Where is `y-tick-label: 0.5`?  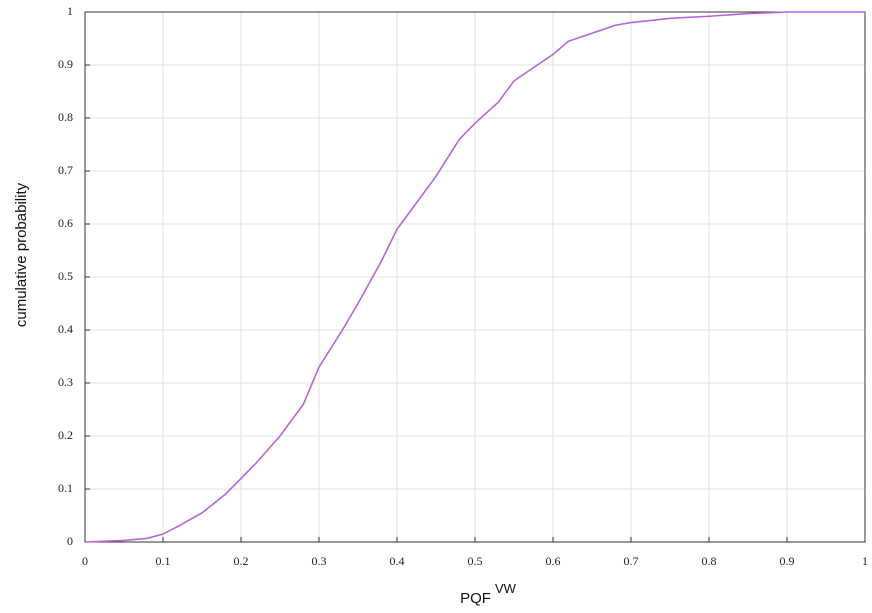
y-tick-label: 0.5 is located at coordinates (65, 276).